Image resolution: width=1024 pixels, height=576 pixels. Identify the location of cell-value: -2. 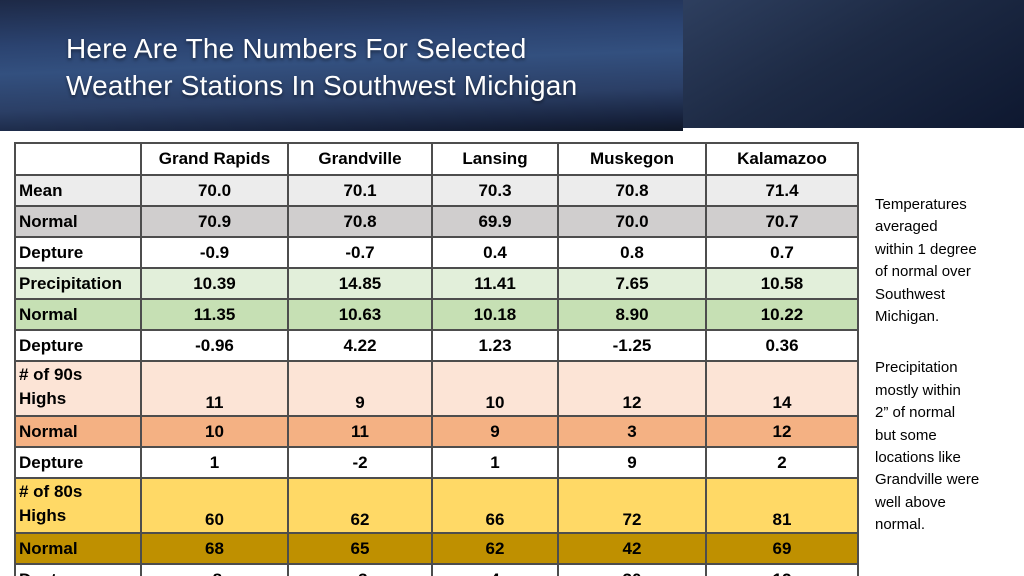
(360, 462).